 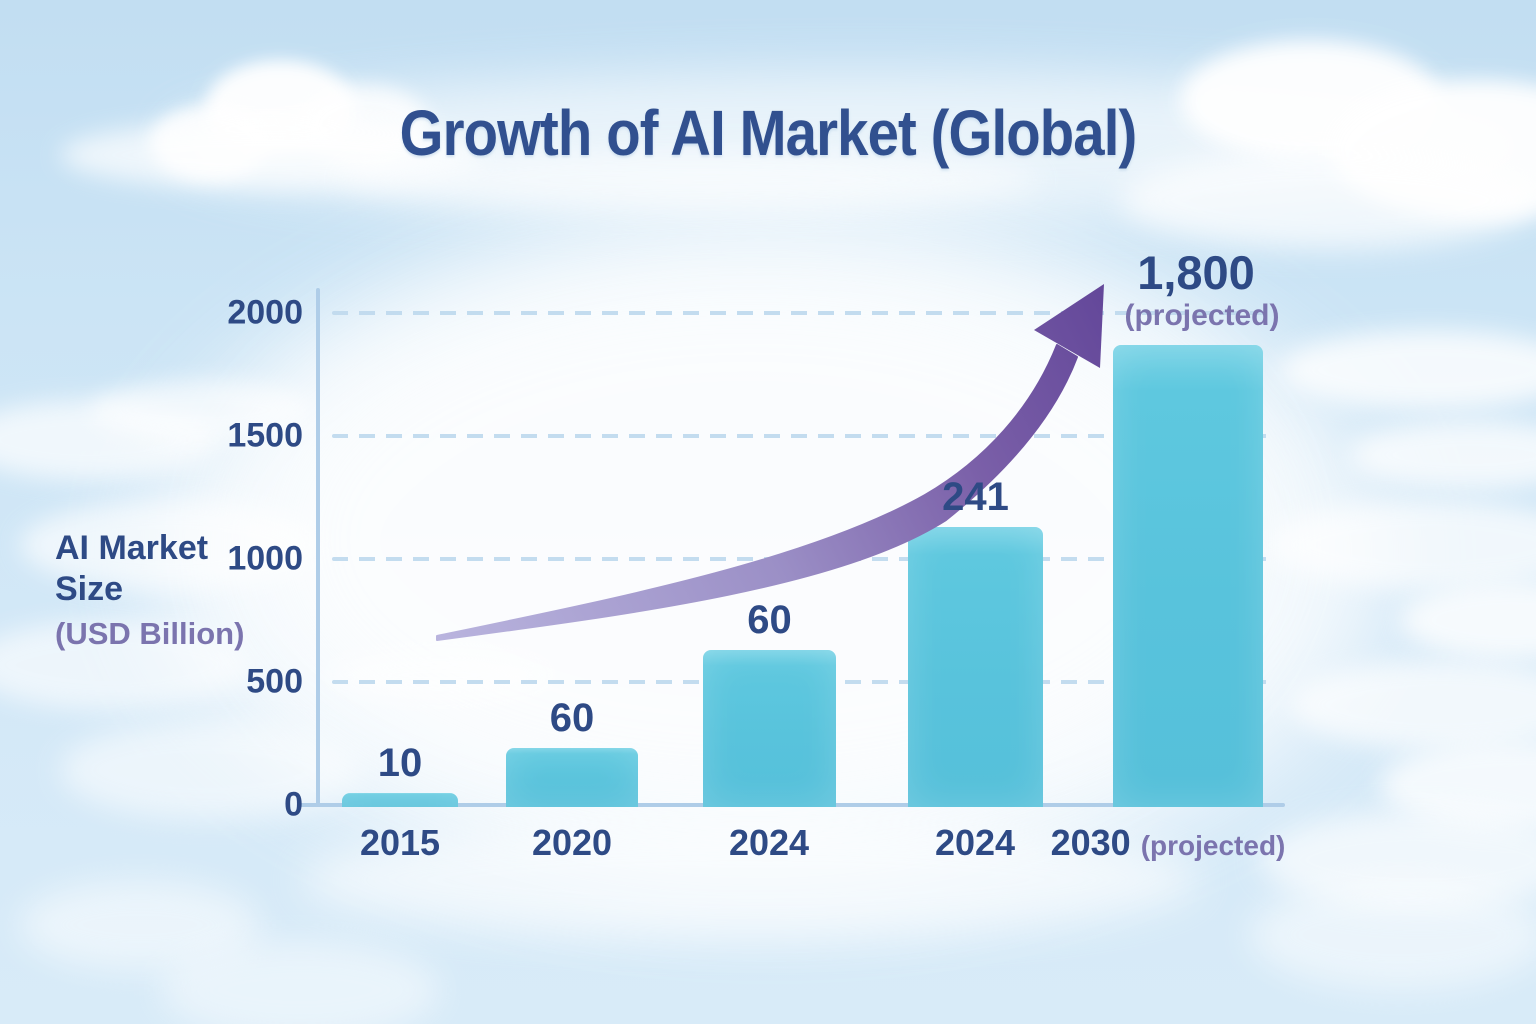 I want to click on chart-title: Growth of AI Market (Global), so click(x=768, y=133).